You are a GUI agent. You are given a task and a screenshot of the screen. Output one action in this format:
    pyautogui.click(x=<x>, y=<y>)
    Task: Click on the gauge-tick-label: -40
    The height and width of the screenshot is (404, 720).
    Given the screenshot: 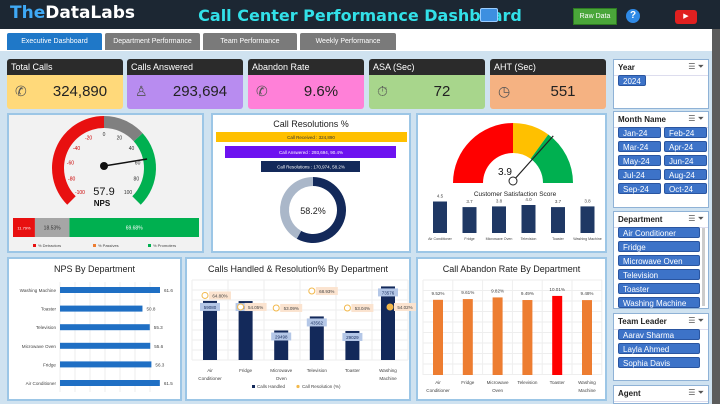 What is the action you would take?
    pyautogui.click(x=76, y=149)
    